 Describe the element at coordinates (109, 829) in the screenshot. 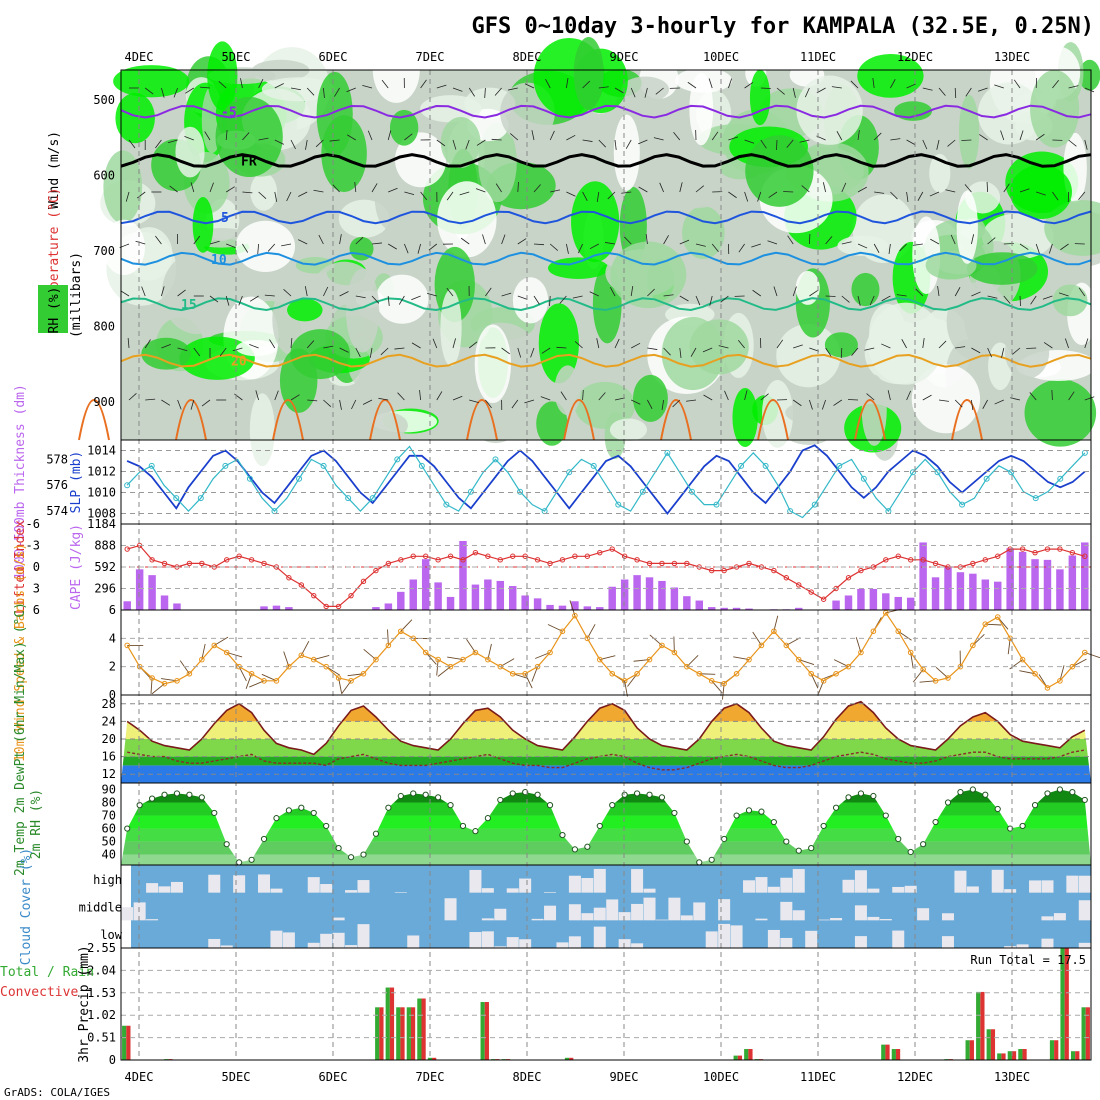

I see `rh-tick: 60` at that location.